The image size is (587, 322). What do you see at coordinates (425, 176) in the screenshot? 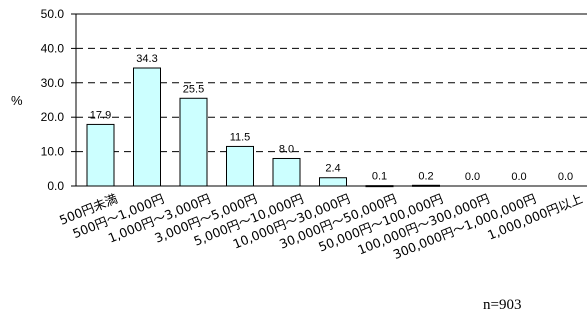
I see `data-label: 0.2` at bounding box center [425, 176].